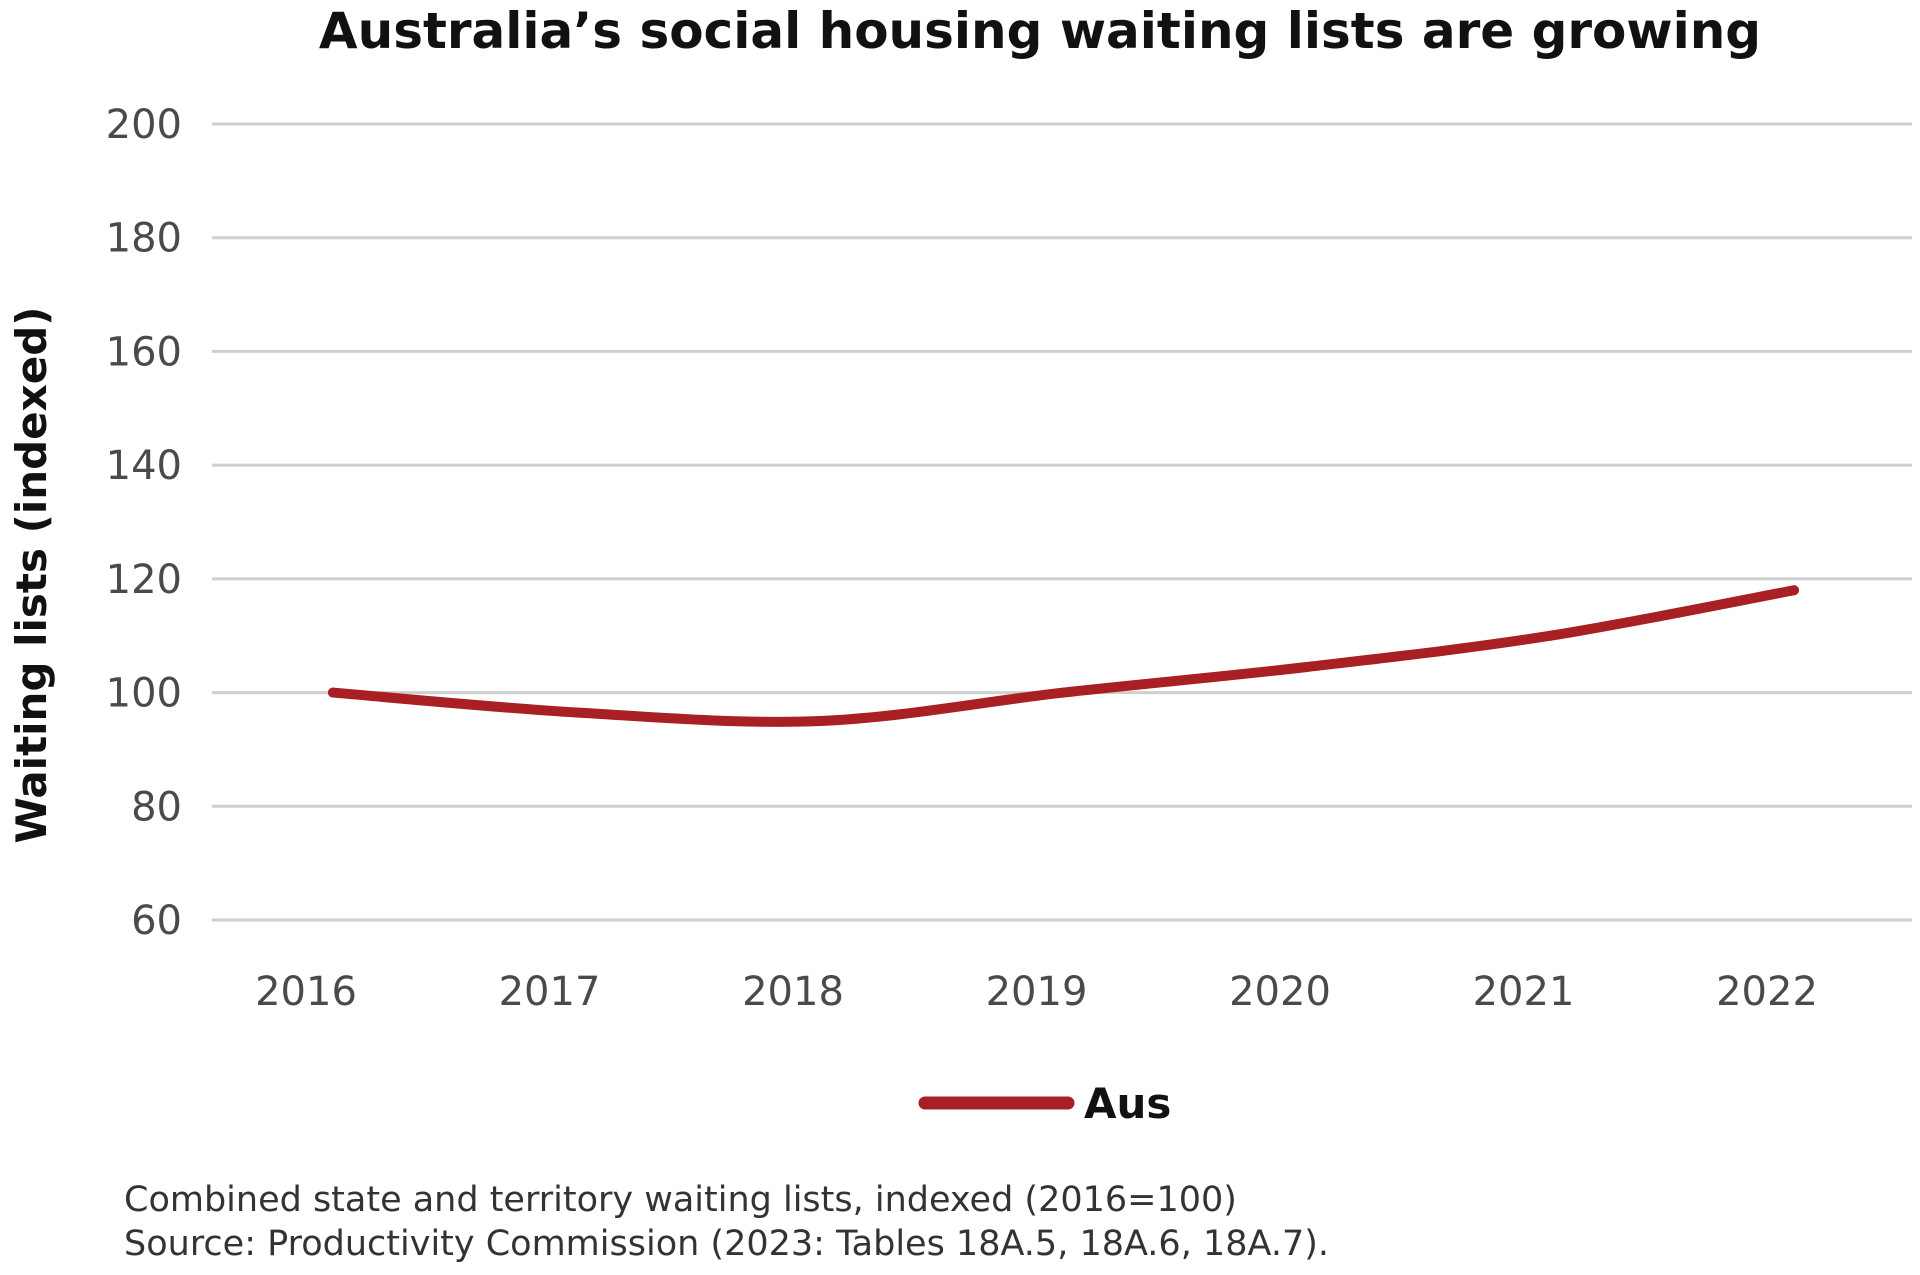  Describe the element at coordinates (1767, 992) in the screenshot. I see `x-tick-2022: 2022` at that location.